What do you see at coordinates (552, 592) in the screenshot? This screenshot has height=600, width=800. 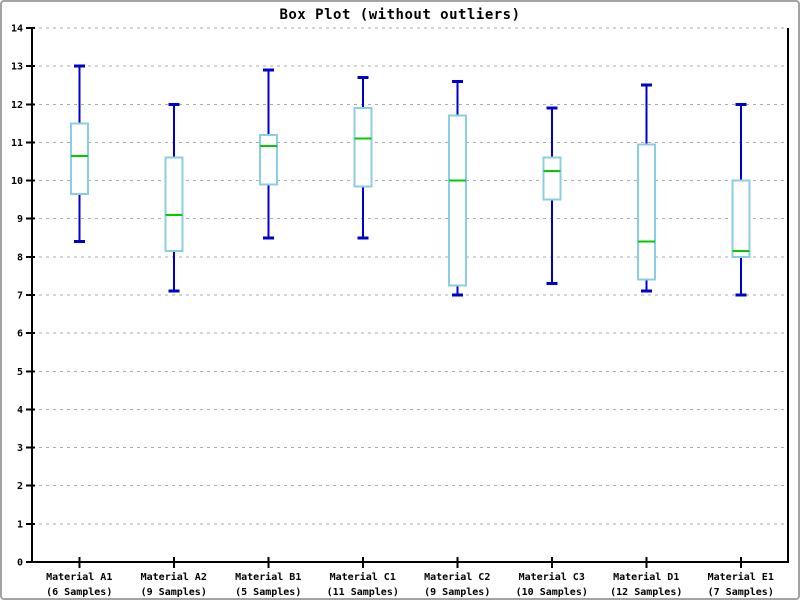 I see `x-category-sublabel: (10 Samples)` at bounding box center [552, 592].